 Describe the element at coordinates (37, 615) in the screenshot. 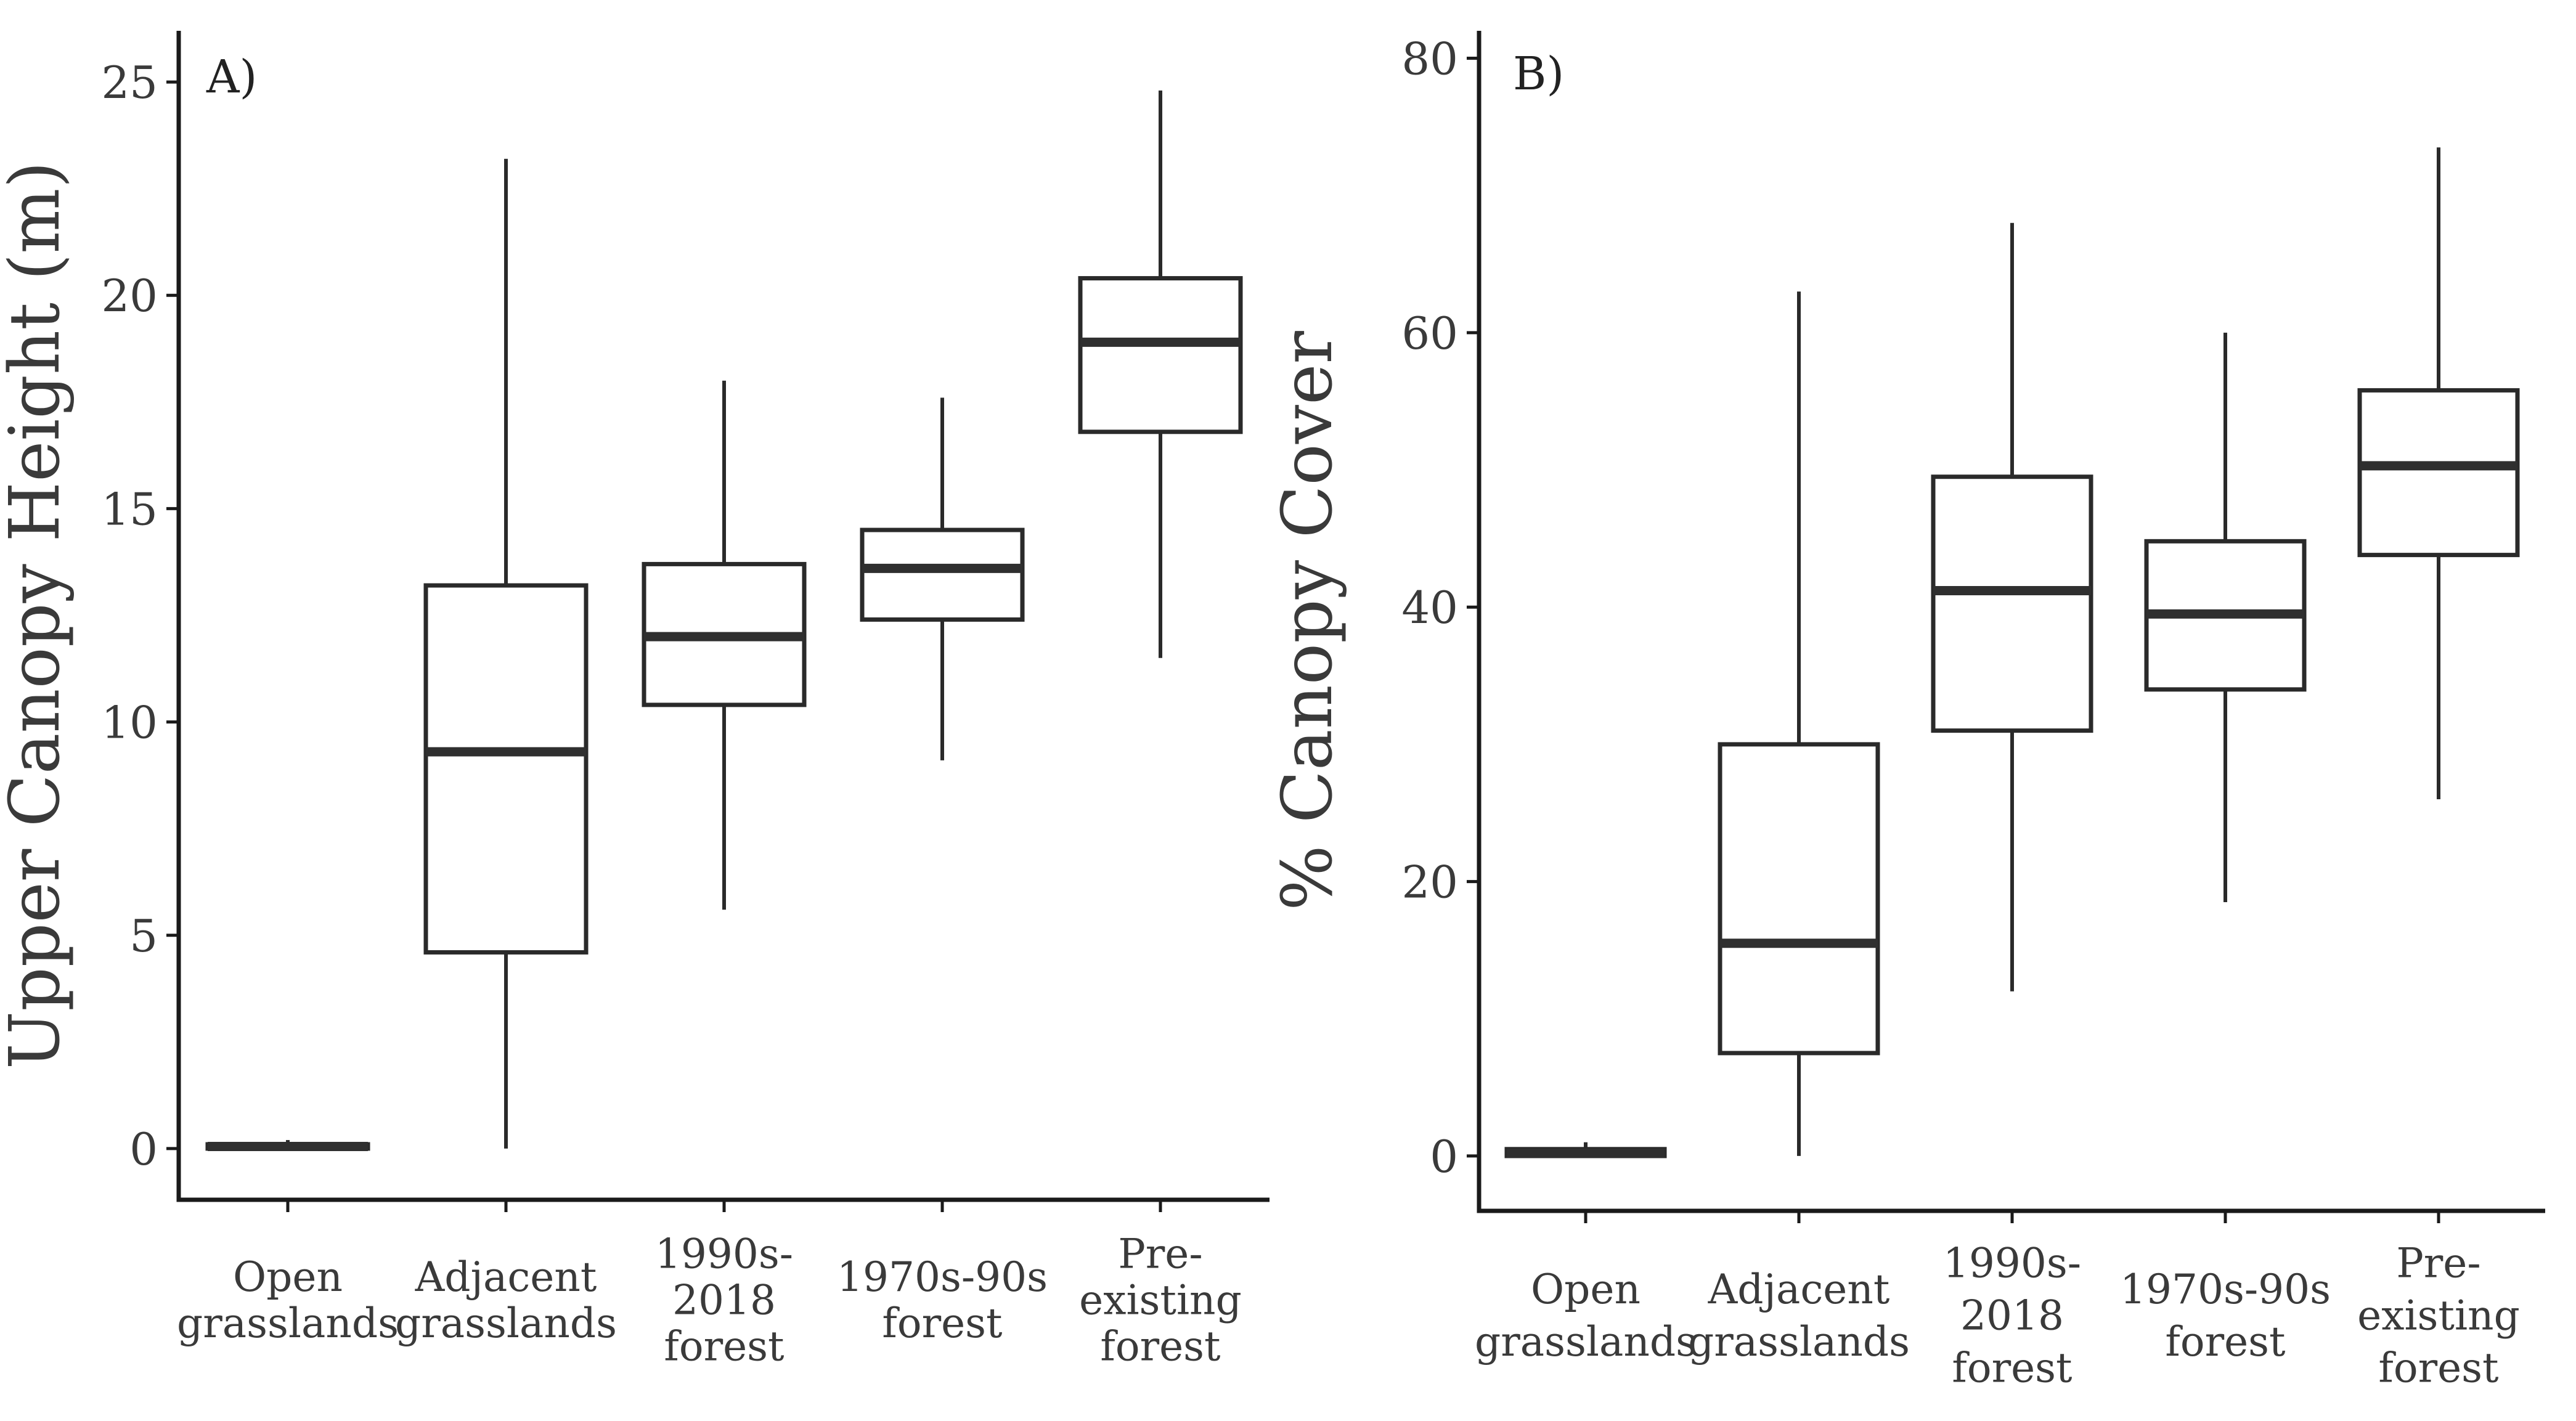

I see `y-axis-title: Upper Canopy Height (m)` at that location.